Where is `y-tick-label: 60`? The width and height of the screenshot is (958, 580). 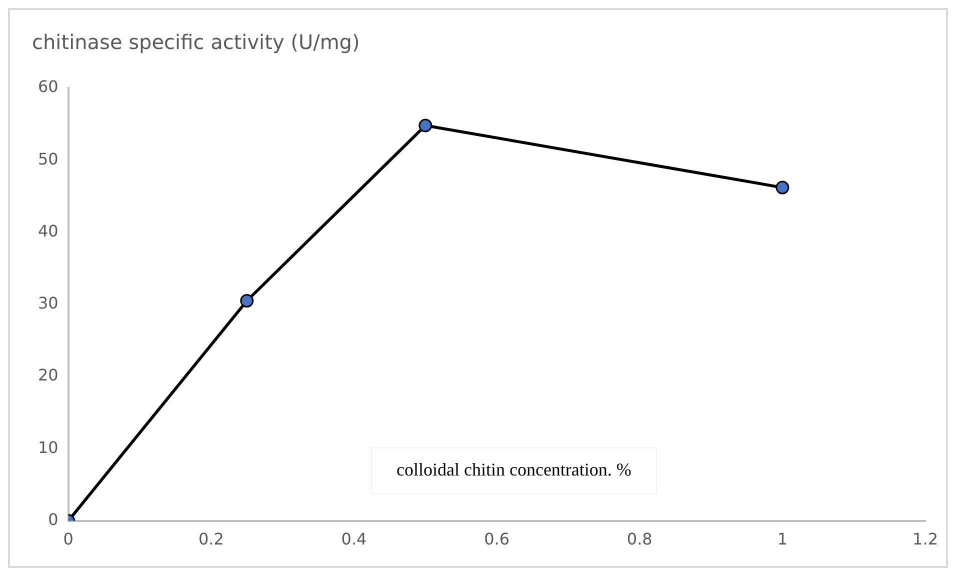 y-tick-label: 60 is located at coordinates (48, 86).